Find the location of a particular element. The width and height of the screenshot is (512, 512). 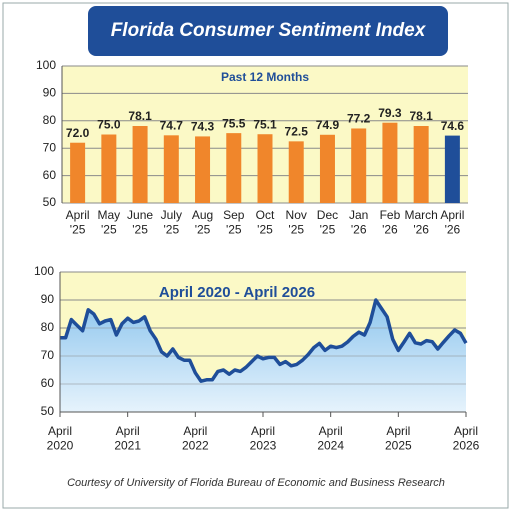

x-tick-label: Dec '25 is located at coordinates (327, 222).